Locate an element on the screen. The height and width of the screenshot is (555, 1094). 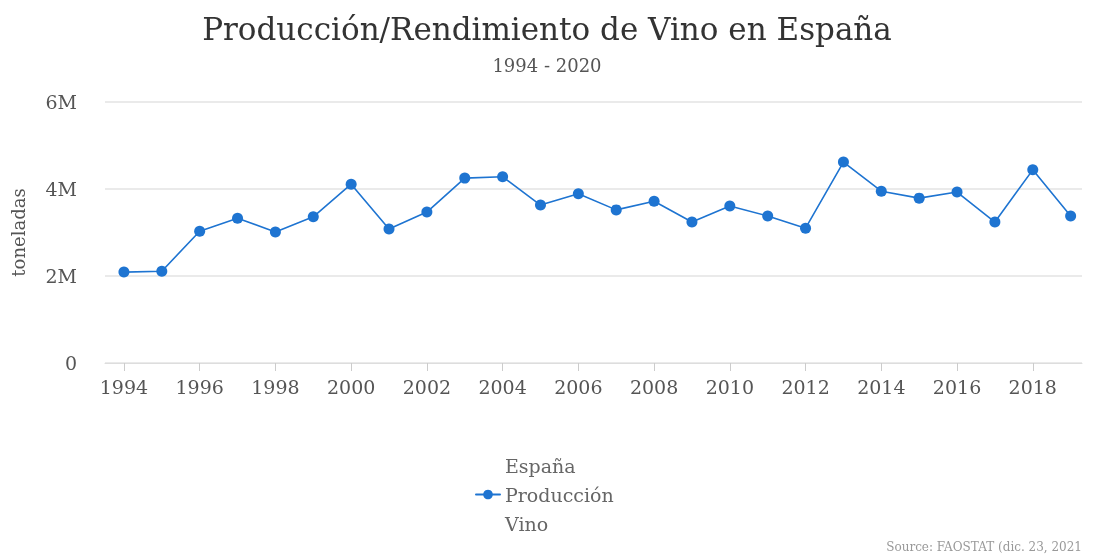
x-tick-label: 2016 is located at coordinates (957, 386).